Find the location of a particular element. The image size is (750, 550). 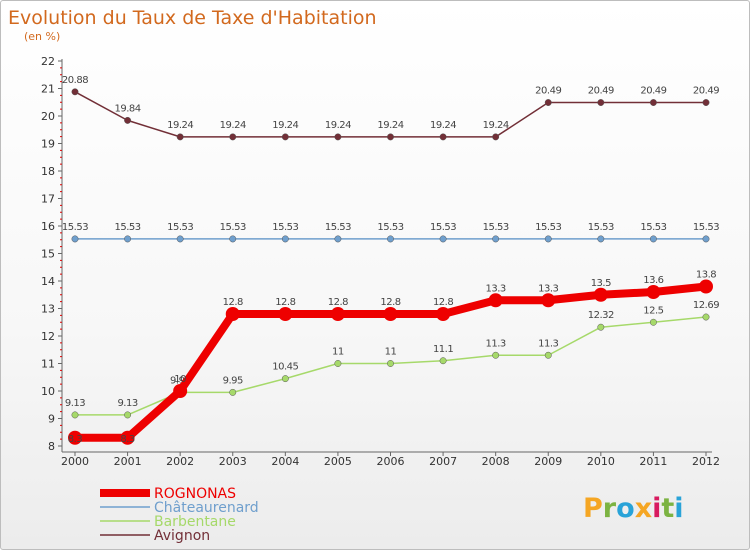

y-tick-label: 22 is located at coordinates (48, 61).